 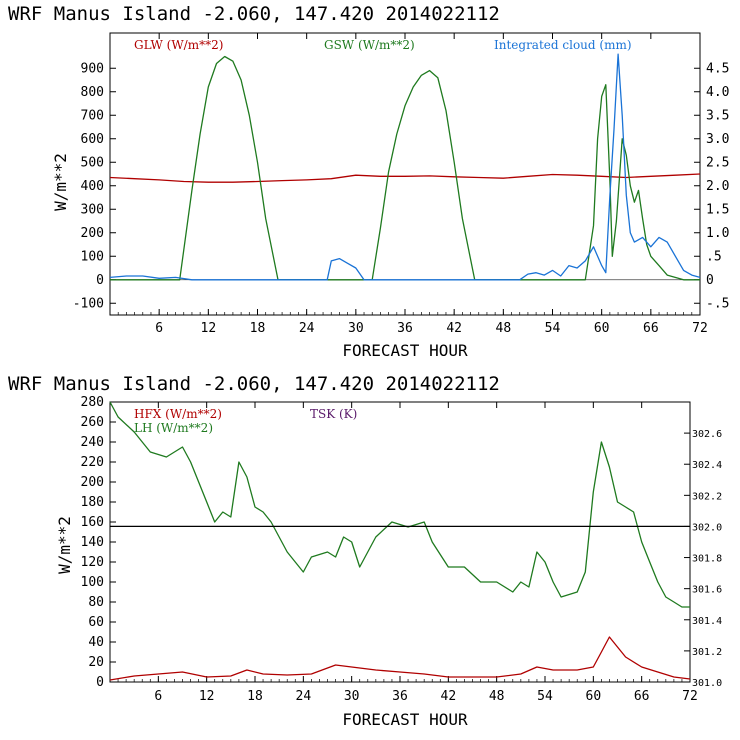 What do you see at coordinates (717, 92) in the screenshot?
I see `chart-top-y2tick-label: 4.0` at bounding box center [717, 92].